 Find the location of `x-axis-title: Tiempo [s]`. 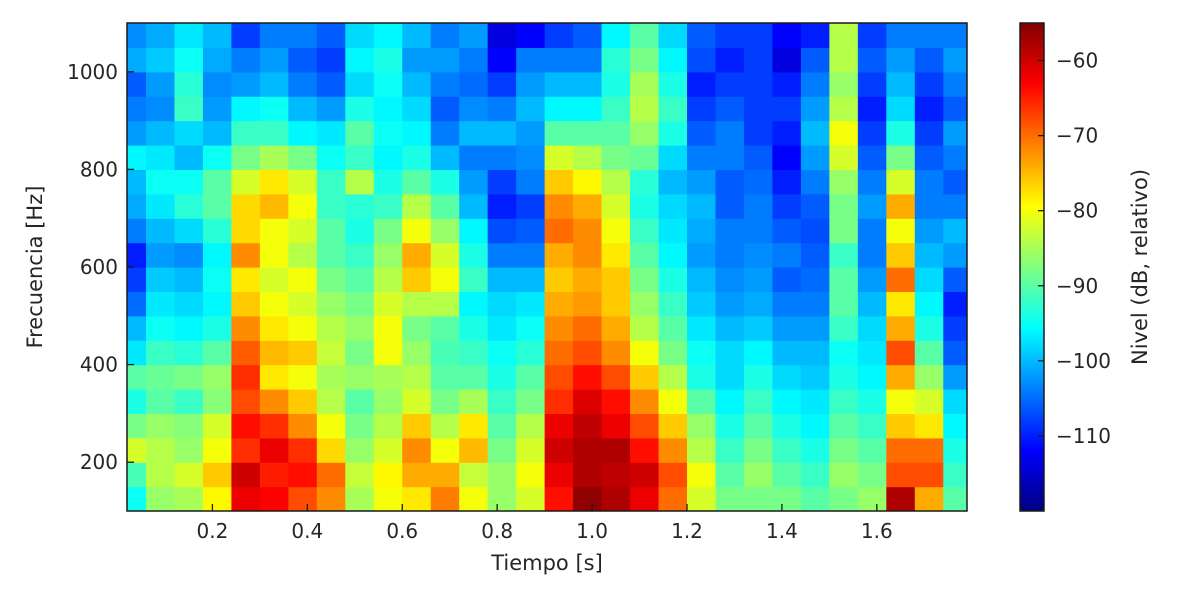

x-axis-title: Tiempo [s] is located at coordinates (546, 563).